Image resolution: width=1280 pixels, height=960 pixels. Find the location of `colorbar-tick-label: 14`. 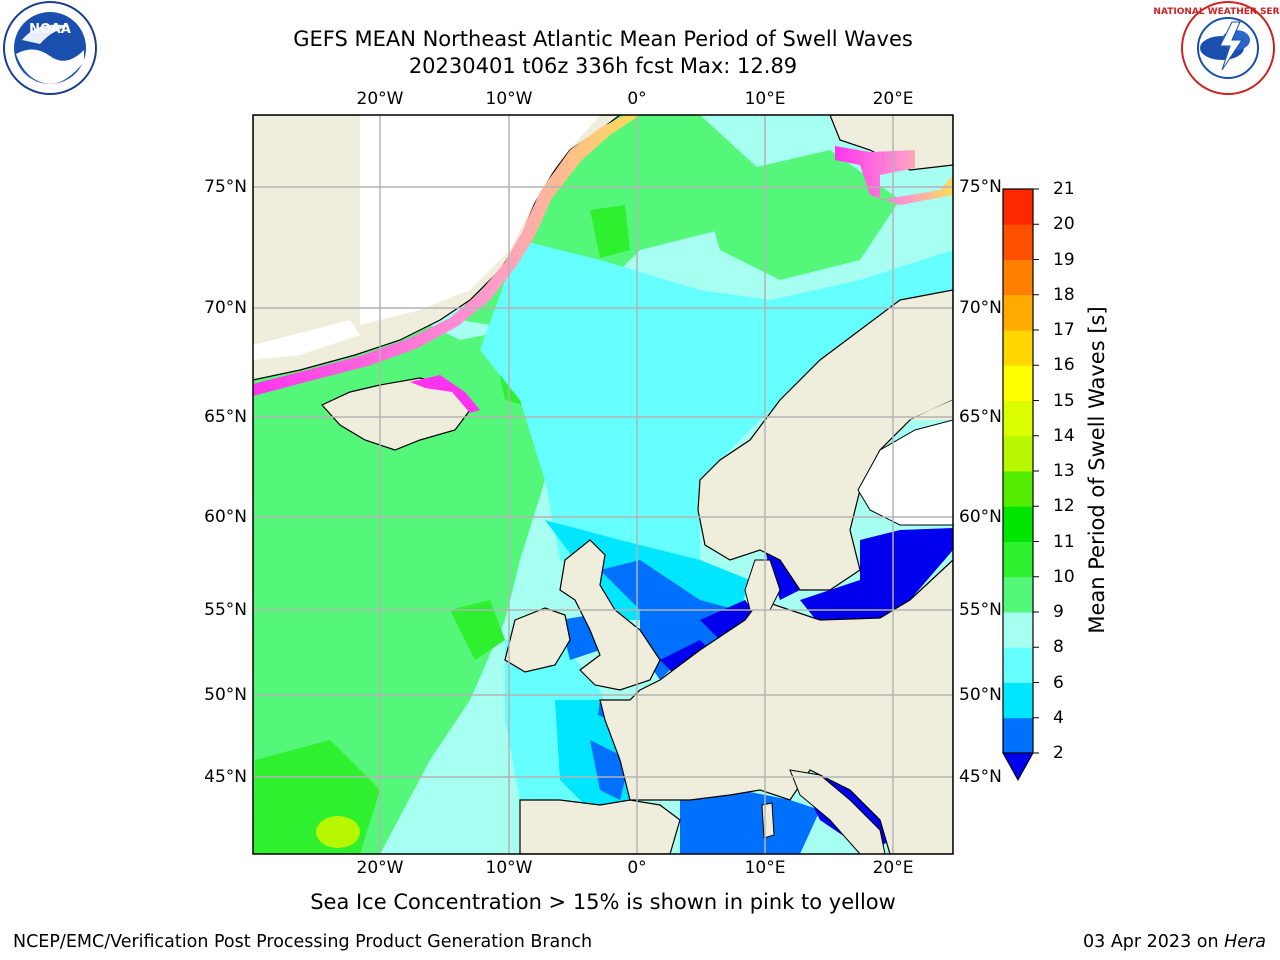

colorbar-tick-label: 14 is located at coordinates (1064, 435).